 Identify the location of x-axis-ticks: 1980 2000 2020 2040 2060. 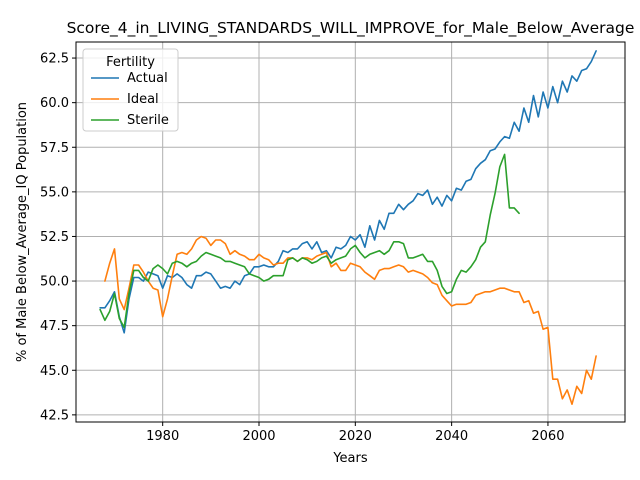
(355, 433).